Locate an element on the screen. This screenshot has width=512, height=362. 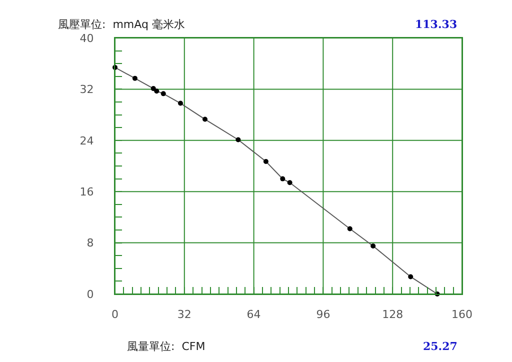
text: 25.27 is located at coordinates (440, 346).